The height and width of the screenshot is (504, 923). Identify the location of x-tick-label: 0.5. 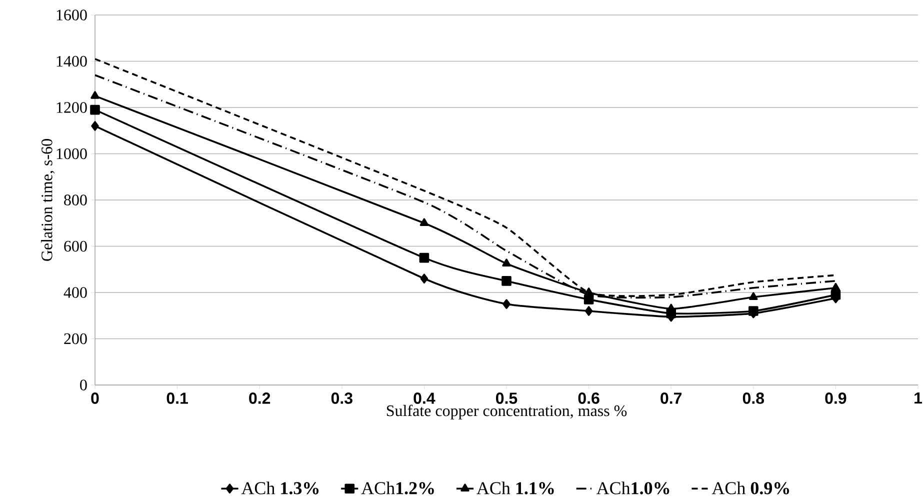
(507, 398).